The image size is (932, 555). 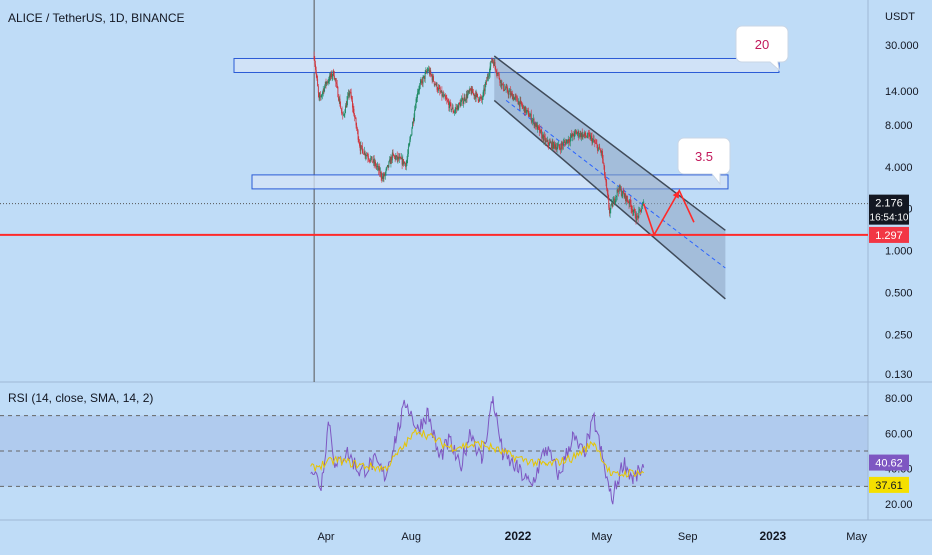 What do you see at coordinates (615, 184) in the screenshot?
I see `channel-median-line` at bounding box center [615, 184].